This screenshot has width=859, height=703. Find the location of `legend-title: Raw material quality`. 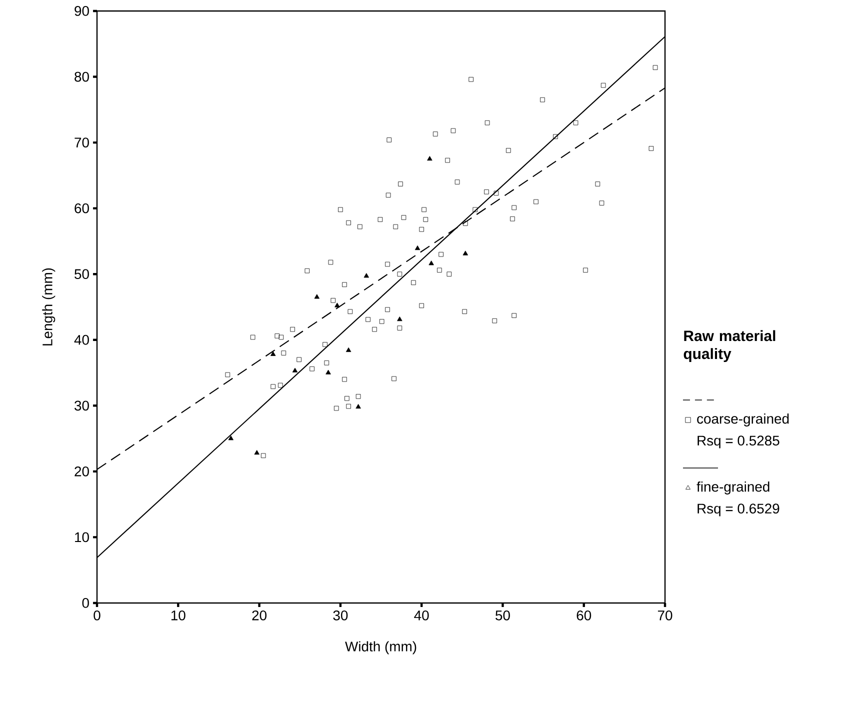

legend-title: Raw material quality is located at coordinates (730, 346).